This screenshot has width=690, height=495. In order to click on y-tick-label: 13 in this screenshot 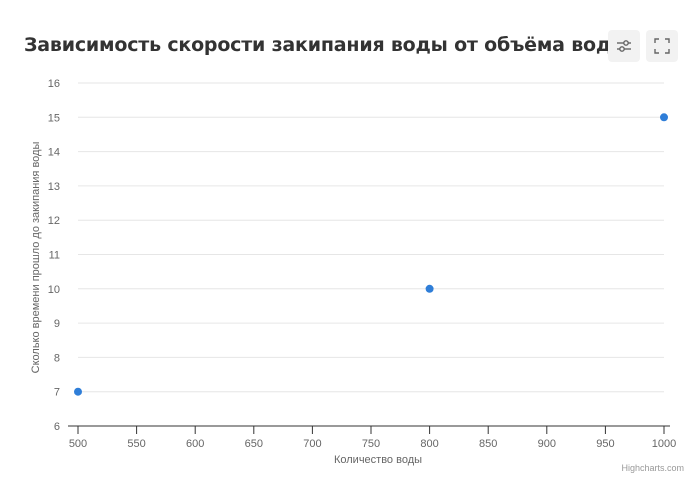, I will do `click(54, 187)`.